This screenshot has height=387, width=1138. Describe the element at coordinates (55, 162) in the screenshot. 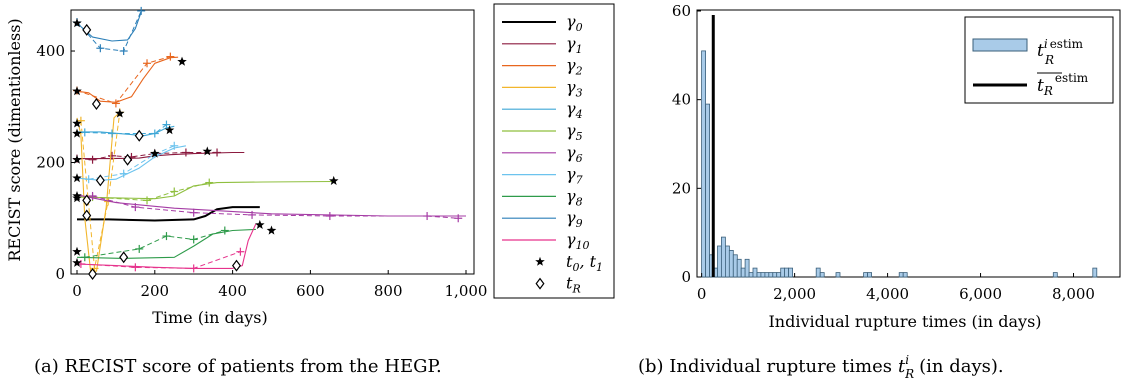

I see `left-y-ticks: 0 200 400` at that location.